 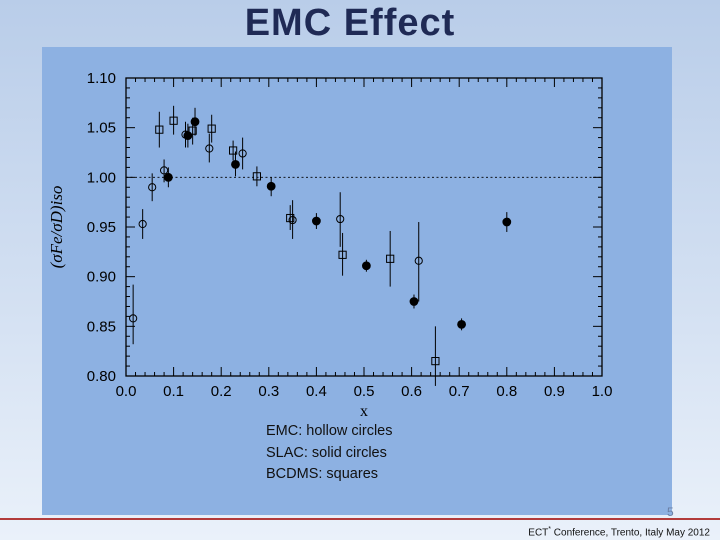 What do you see at coordinates (630, 533) in the screenshot?
I see `footer-suffix: Conference, Trento, Italy May 2012` at bounding box center [630, 533].